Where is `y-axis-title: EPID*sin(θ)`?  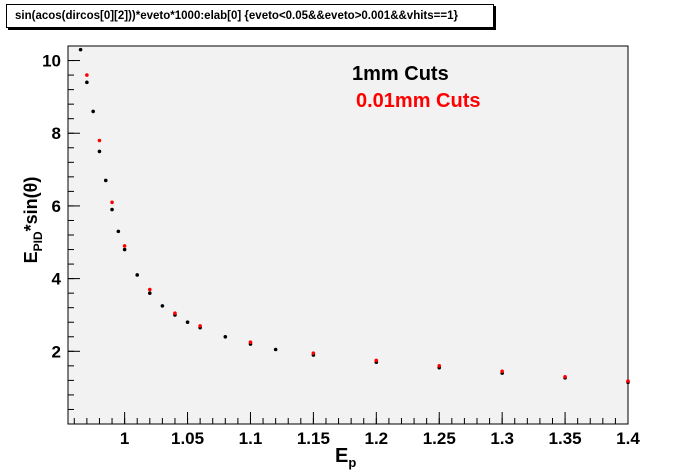
y-axis-title: EPID*sin(θ) is located at coordinates (33, 220).